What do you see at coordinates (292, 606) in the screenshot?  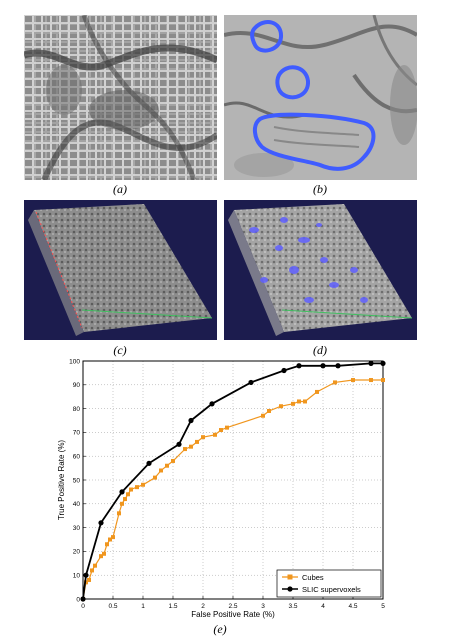 I see `x-tick-label: 3.5` at bounding box center [292, 606].